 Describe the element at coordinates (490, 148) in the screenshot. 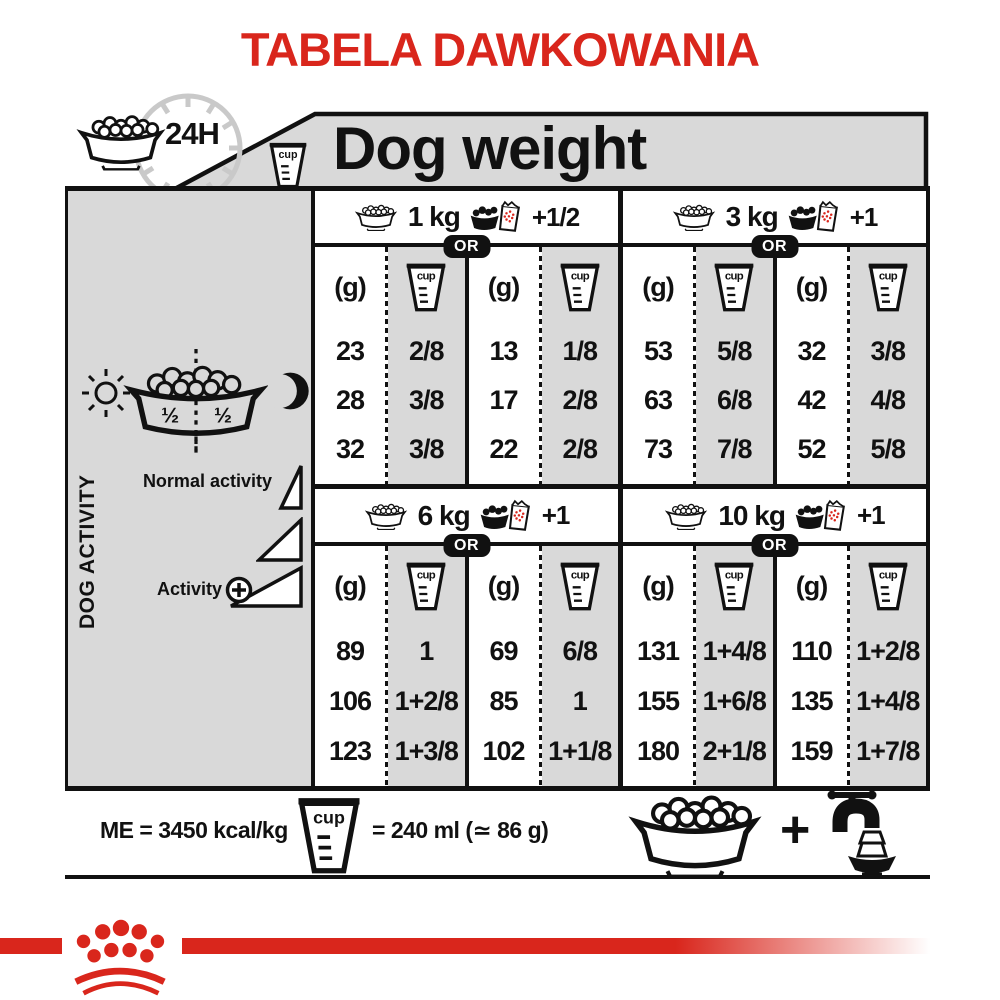

I see `dog-weight-header: Dog weight` at that location.